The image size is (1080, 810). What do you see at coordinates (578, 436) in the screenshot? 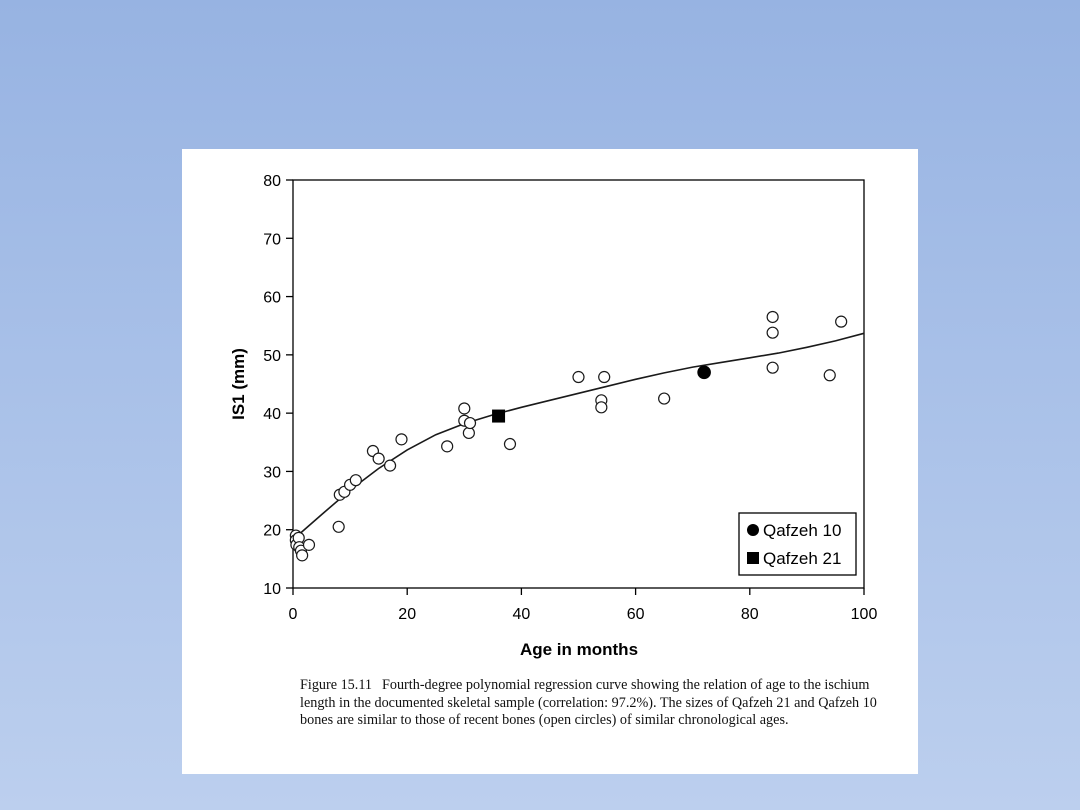
I see `regression-curve` at bounding box center [578, 436].